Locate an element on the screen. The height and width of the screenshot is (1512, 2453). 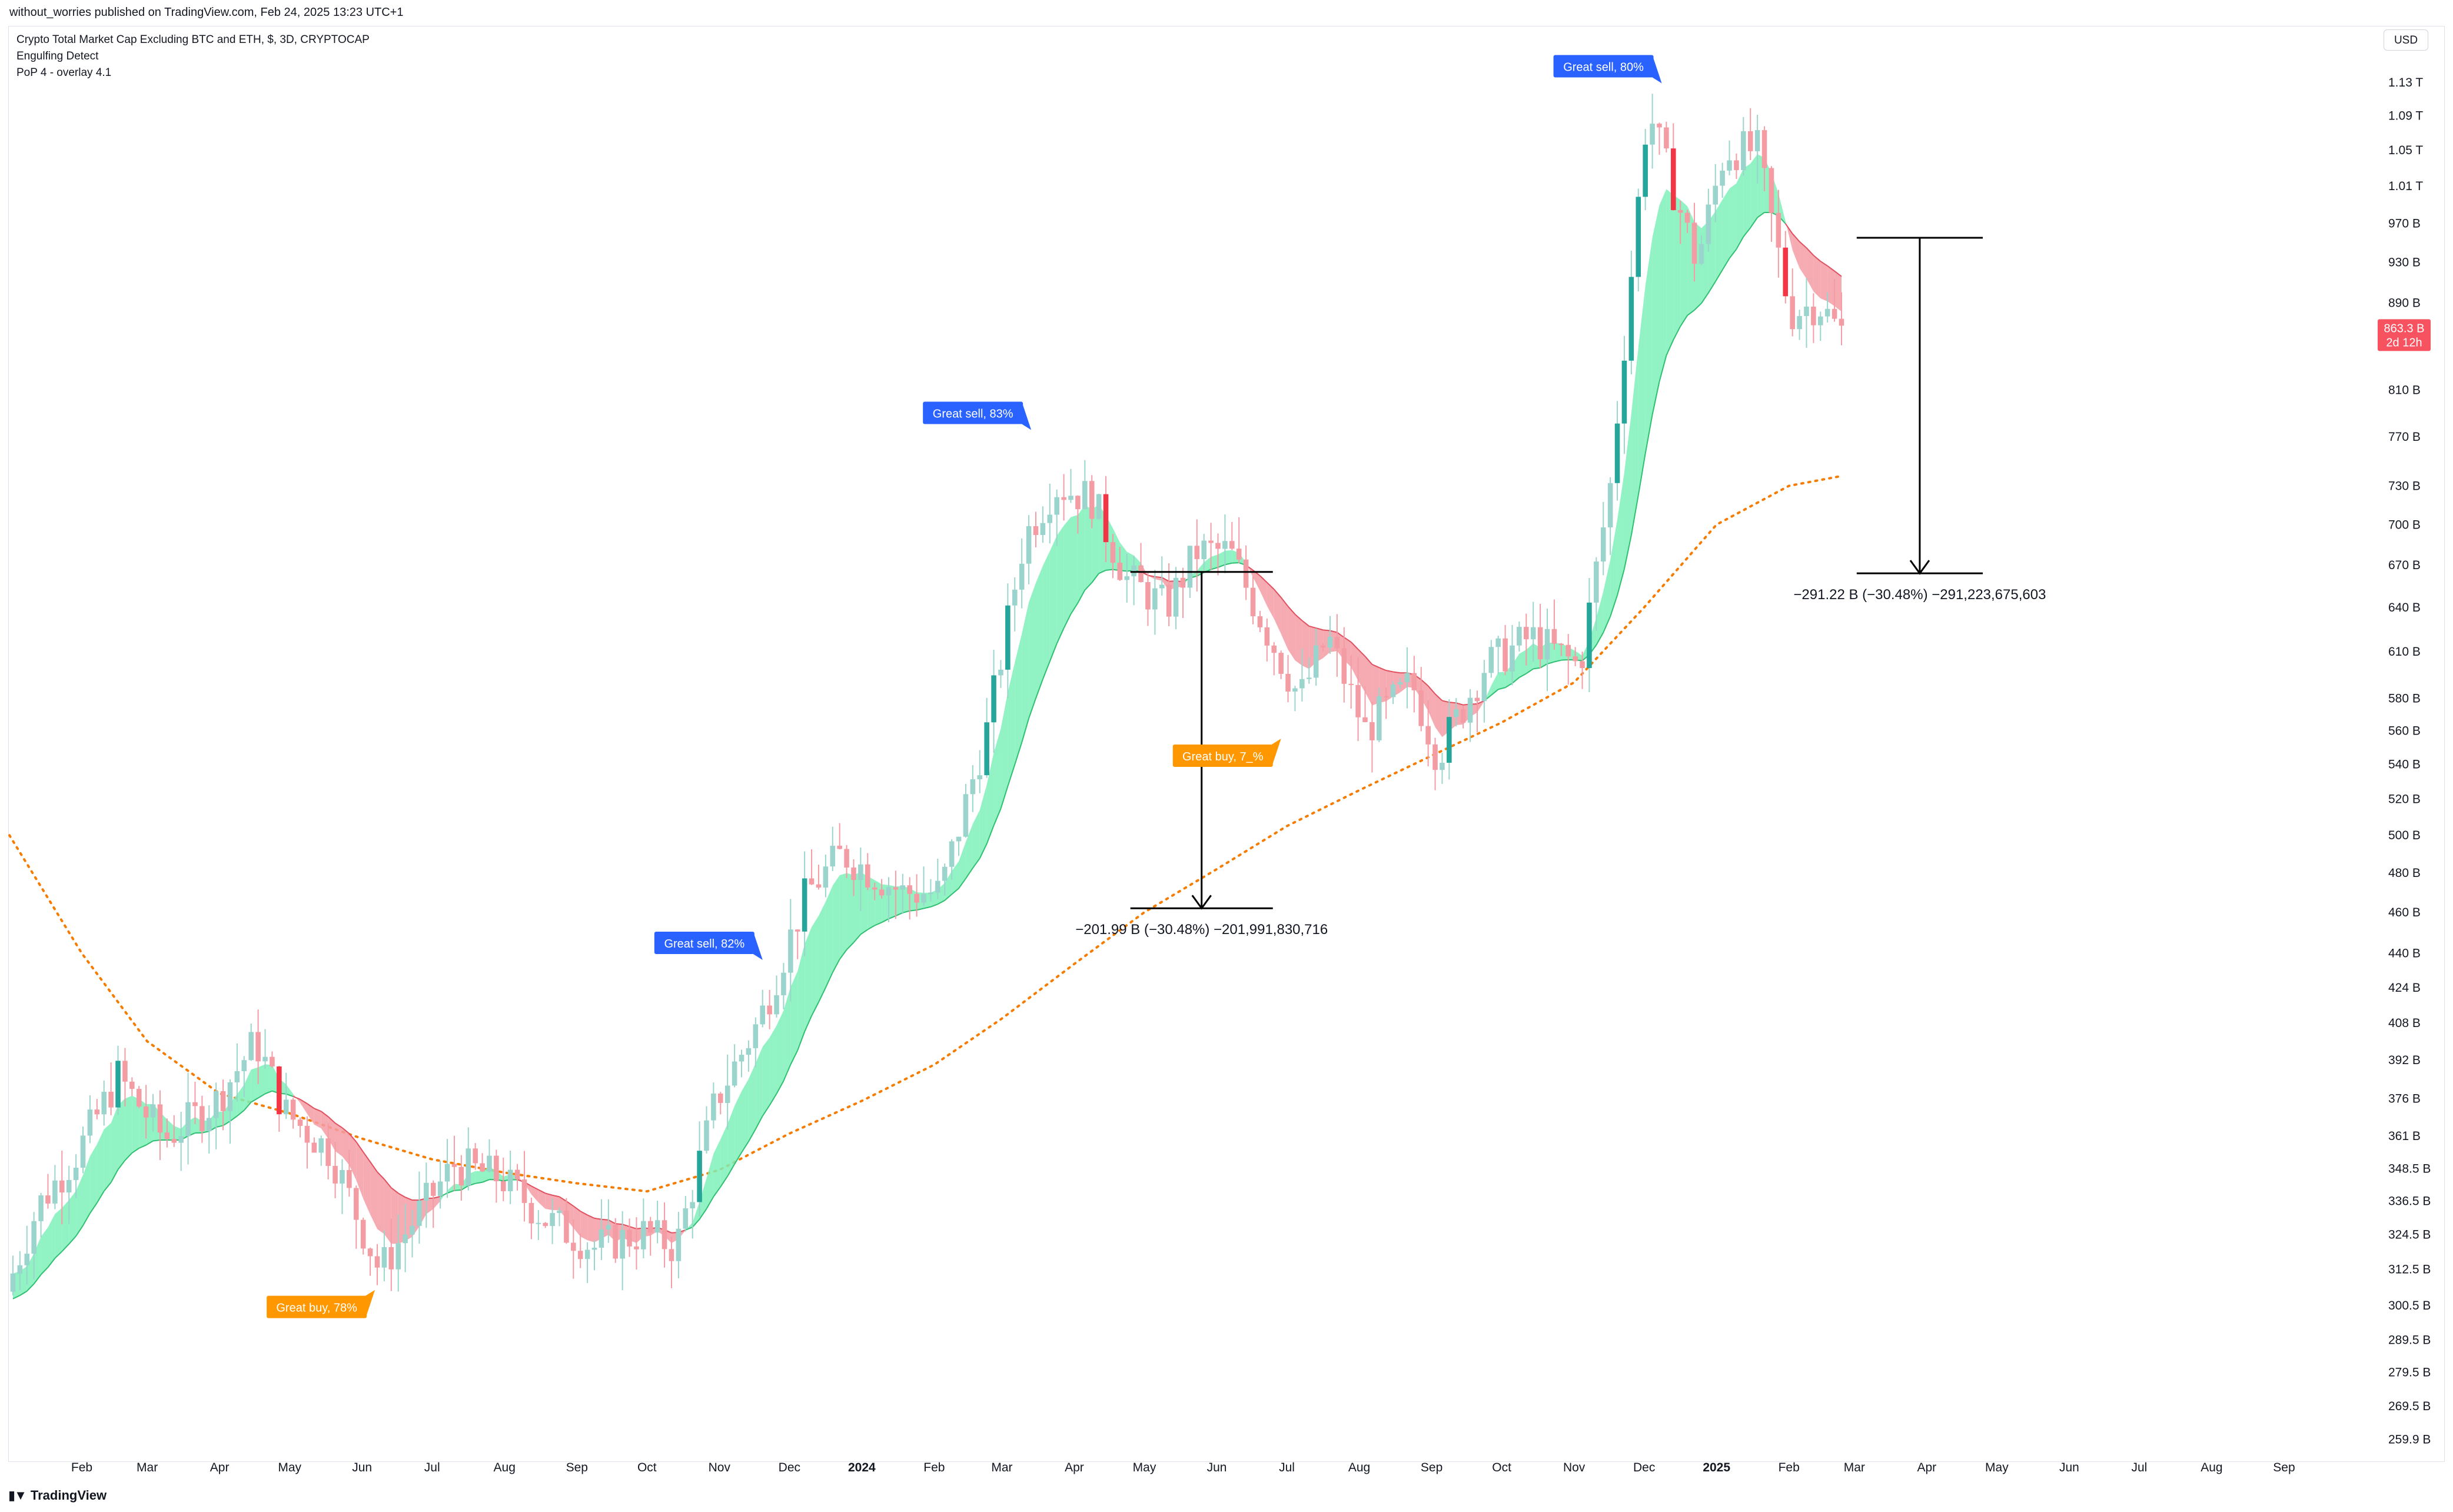
legend-indicator-engulfing: Engulfing Detect is located at coordinates (57, 56).